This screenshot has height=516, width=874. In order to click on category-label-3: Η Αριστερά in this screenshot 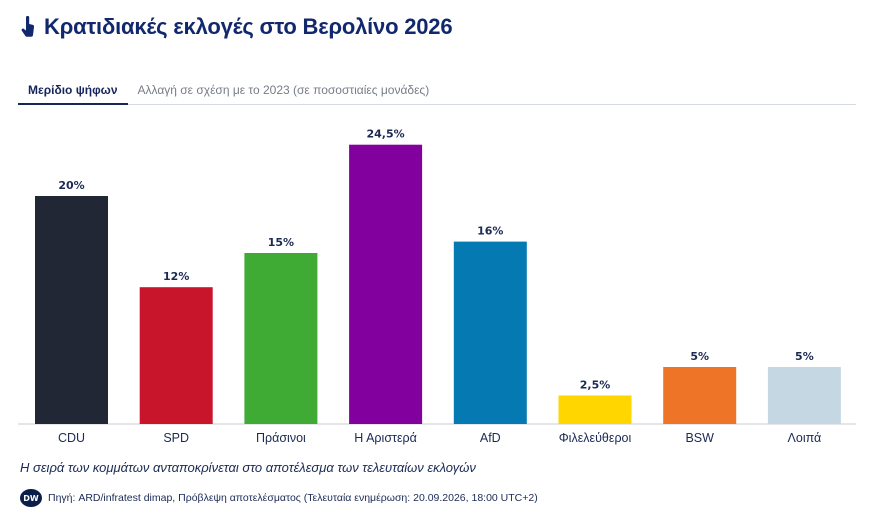, I will do `click(385, 438)`.